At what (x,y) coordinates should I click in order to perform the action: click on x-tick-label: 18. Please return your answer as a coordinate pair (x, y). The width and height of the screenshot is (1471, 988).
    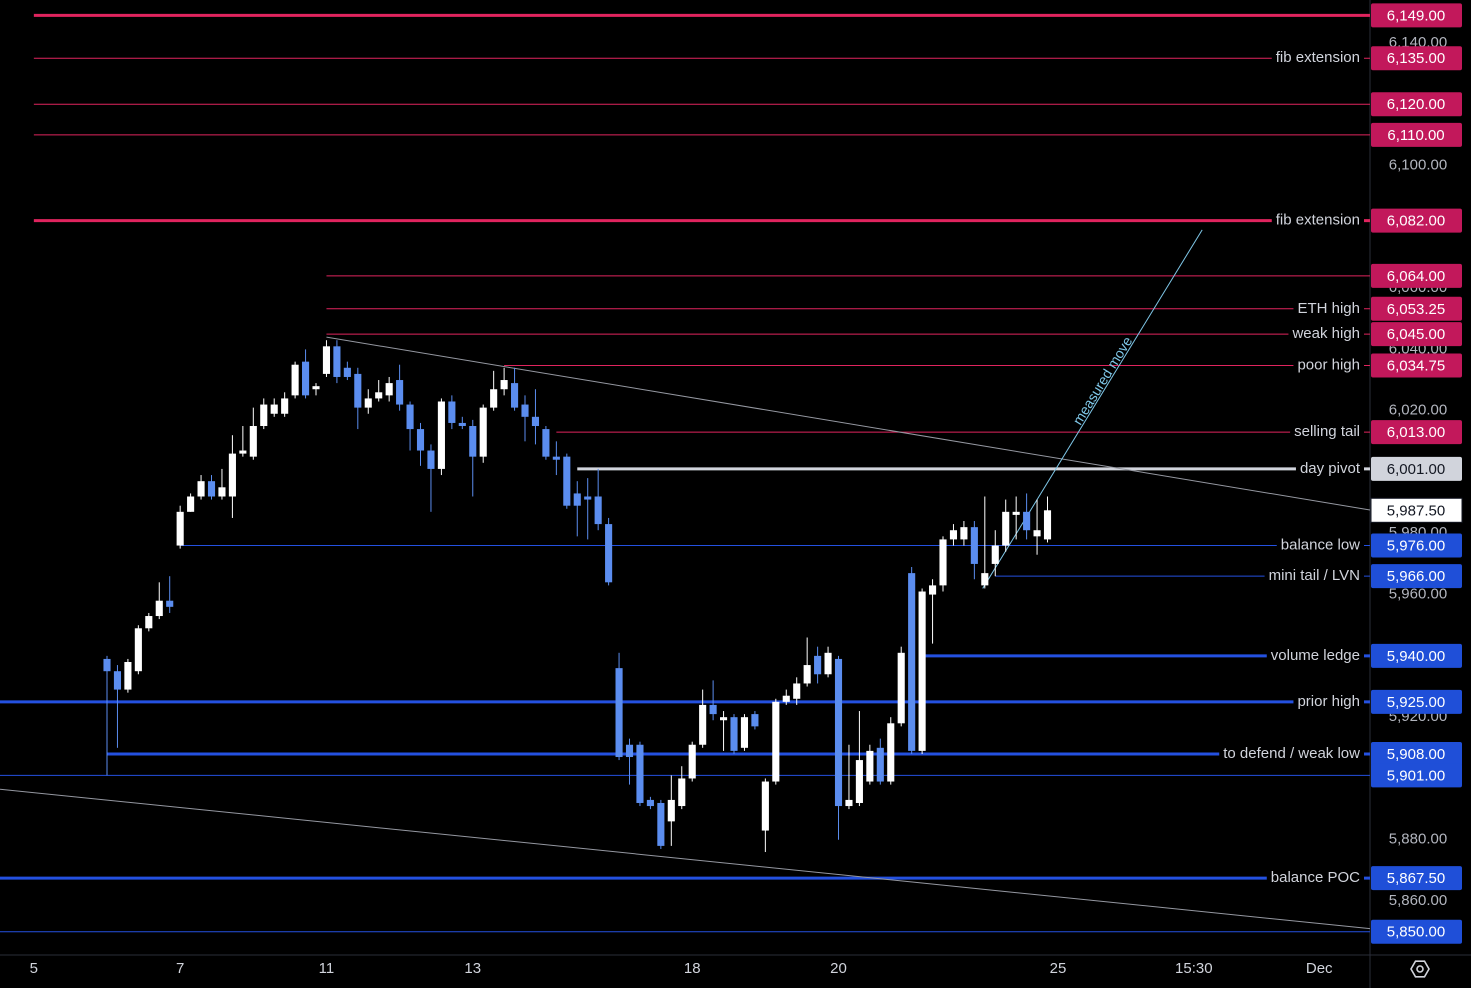
    Looking at the image, I should click on (692, 968).